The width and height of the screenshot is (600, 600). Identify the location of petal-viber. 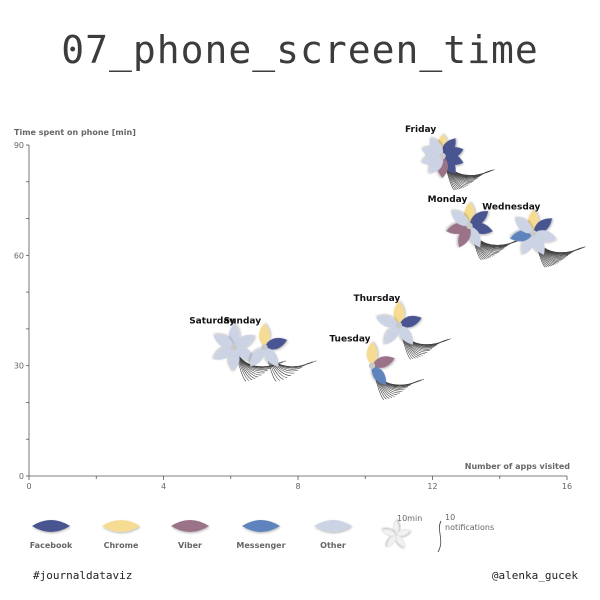
(383, 362).